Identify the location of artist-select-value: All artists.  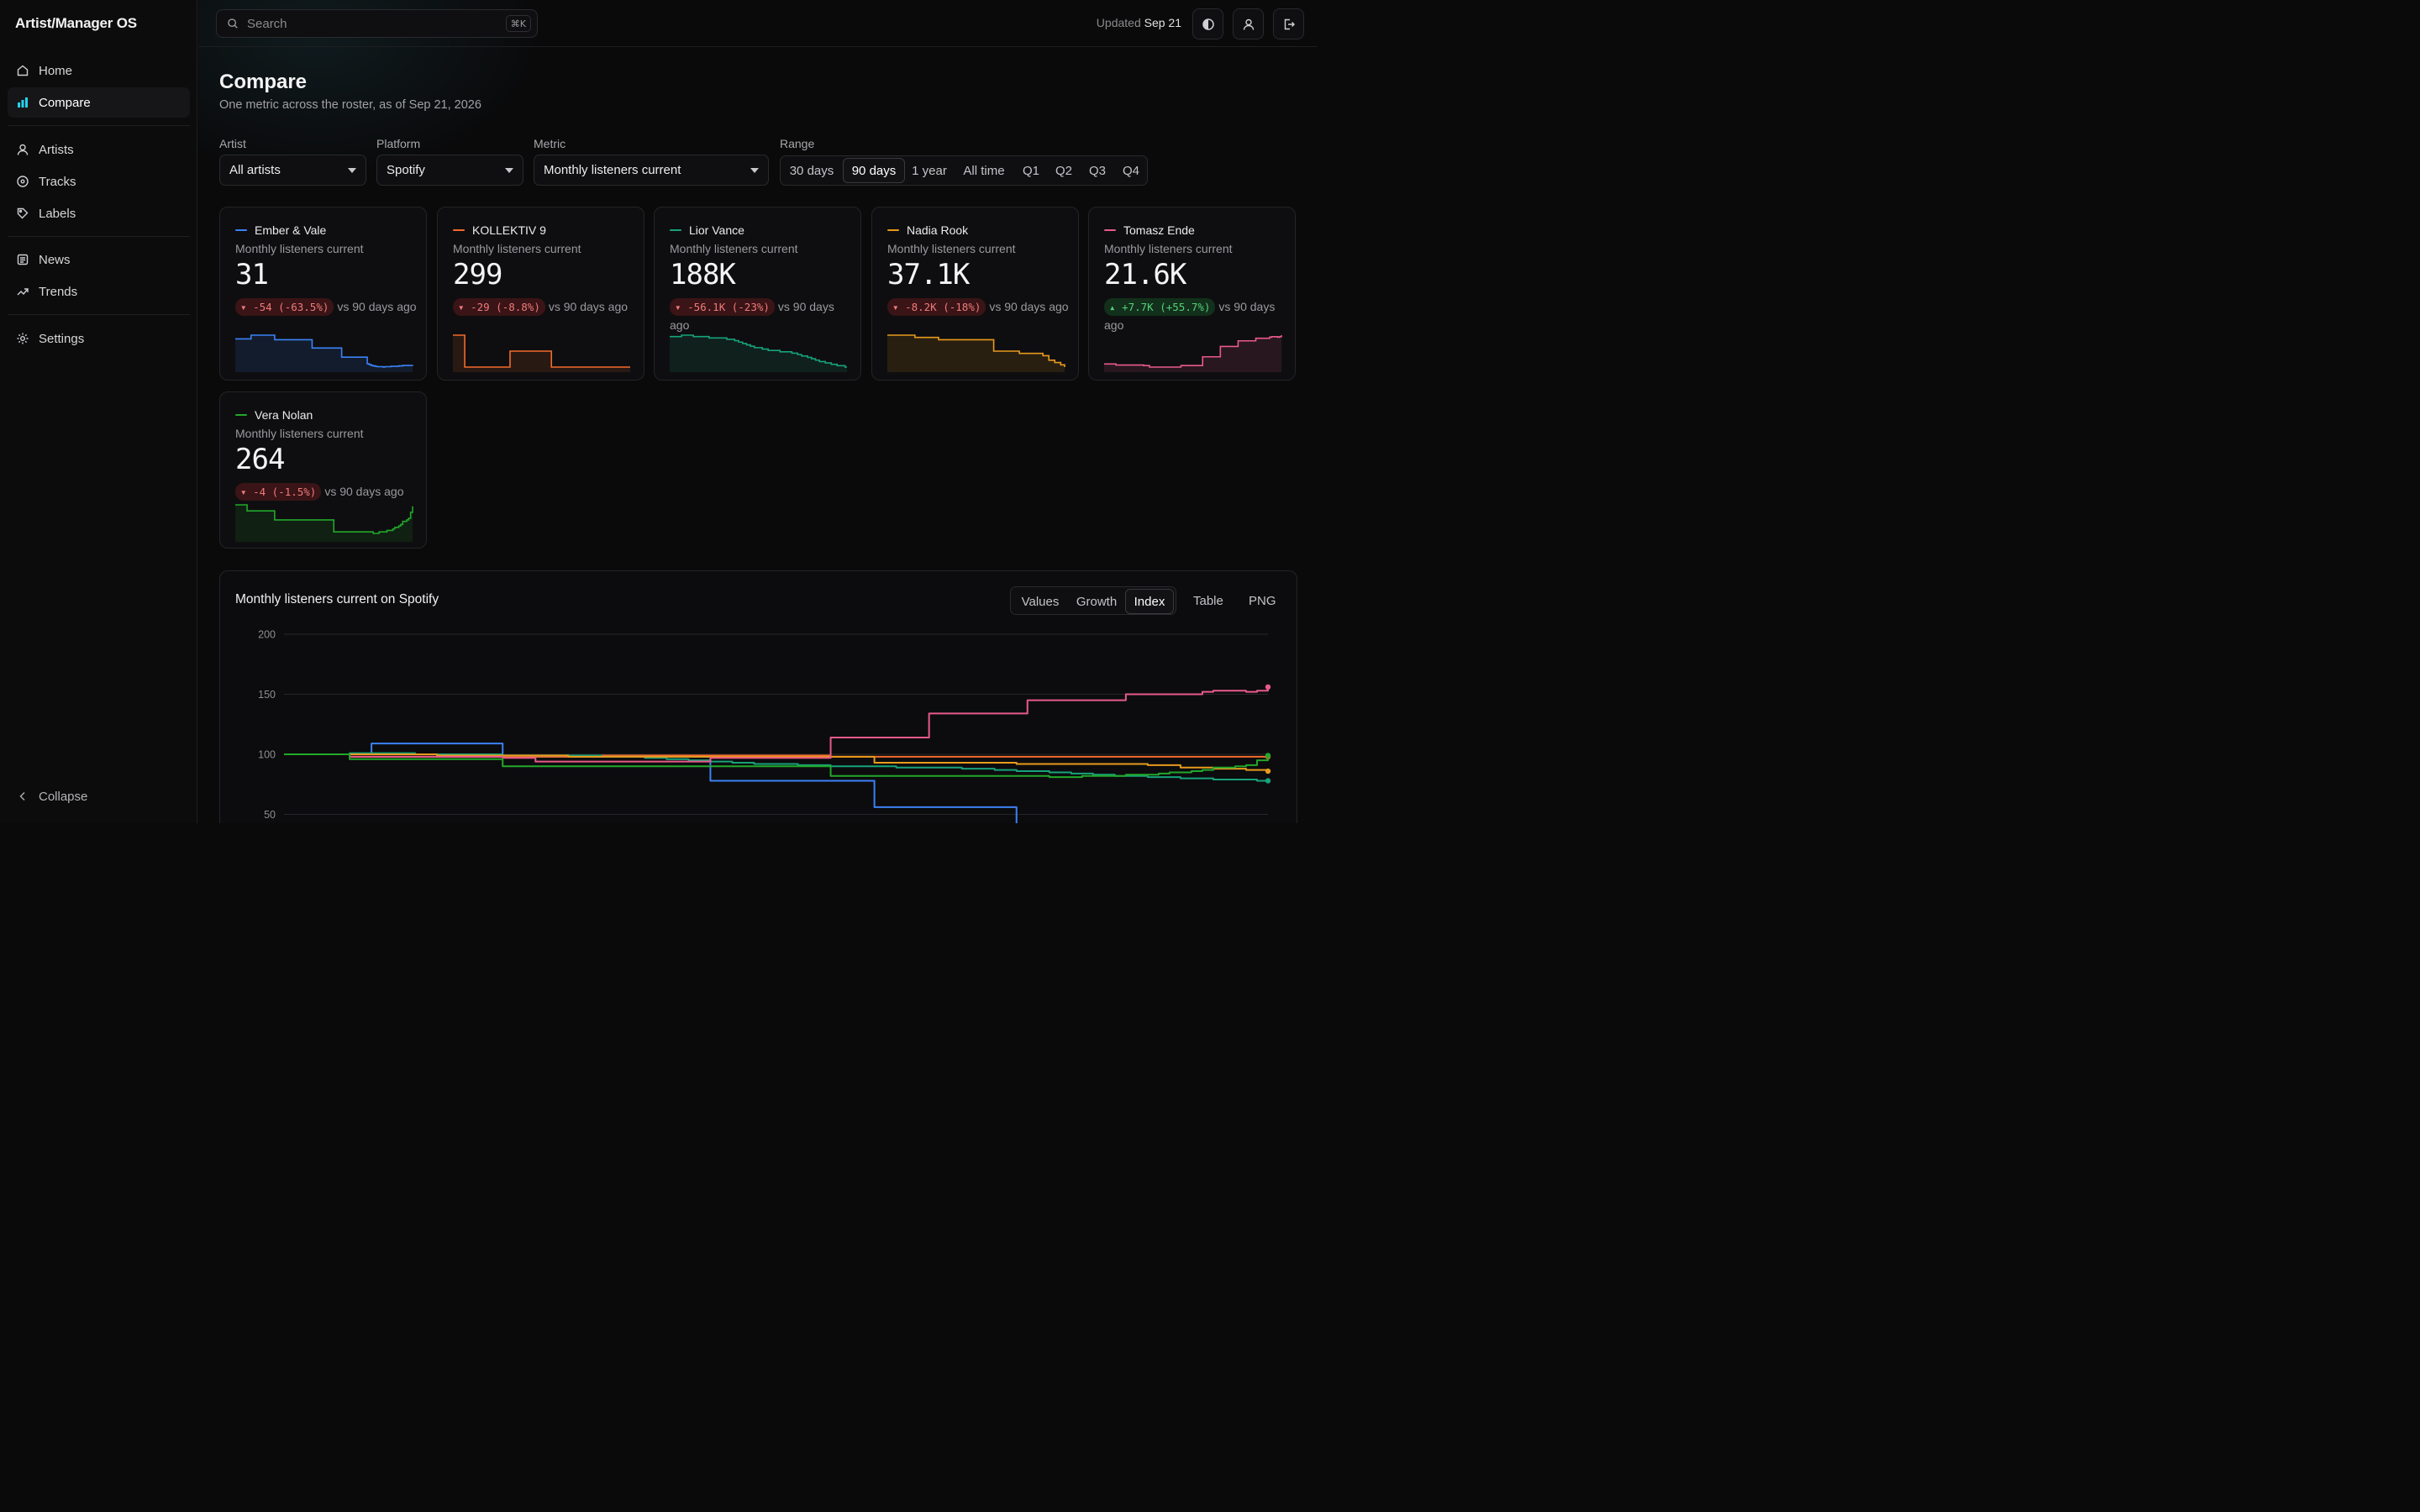
(255, 170).